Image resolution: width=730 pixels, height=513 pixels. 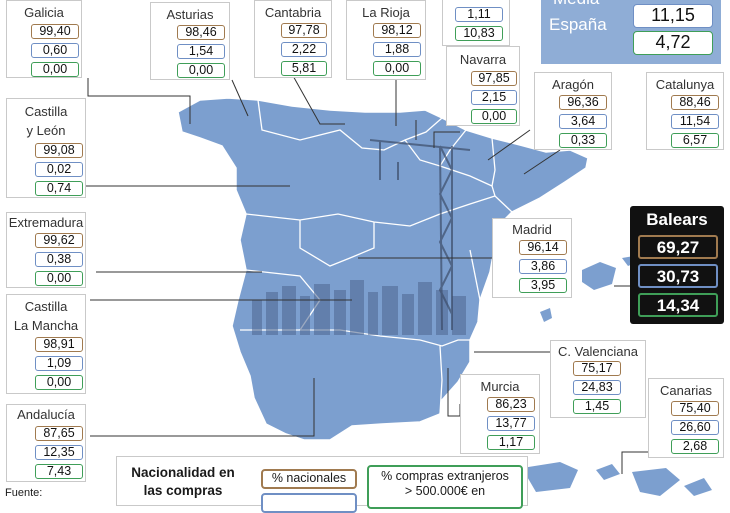 What do you see at coordinates (55, 50) in the screenshot?
I see `value-extranjeros: 0,60` at bounding box center [55, 50].